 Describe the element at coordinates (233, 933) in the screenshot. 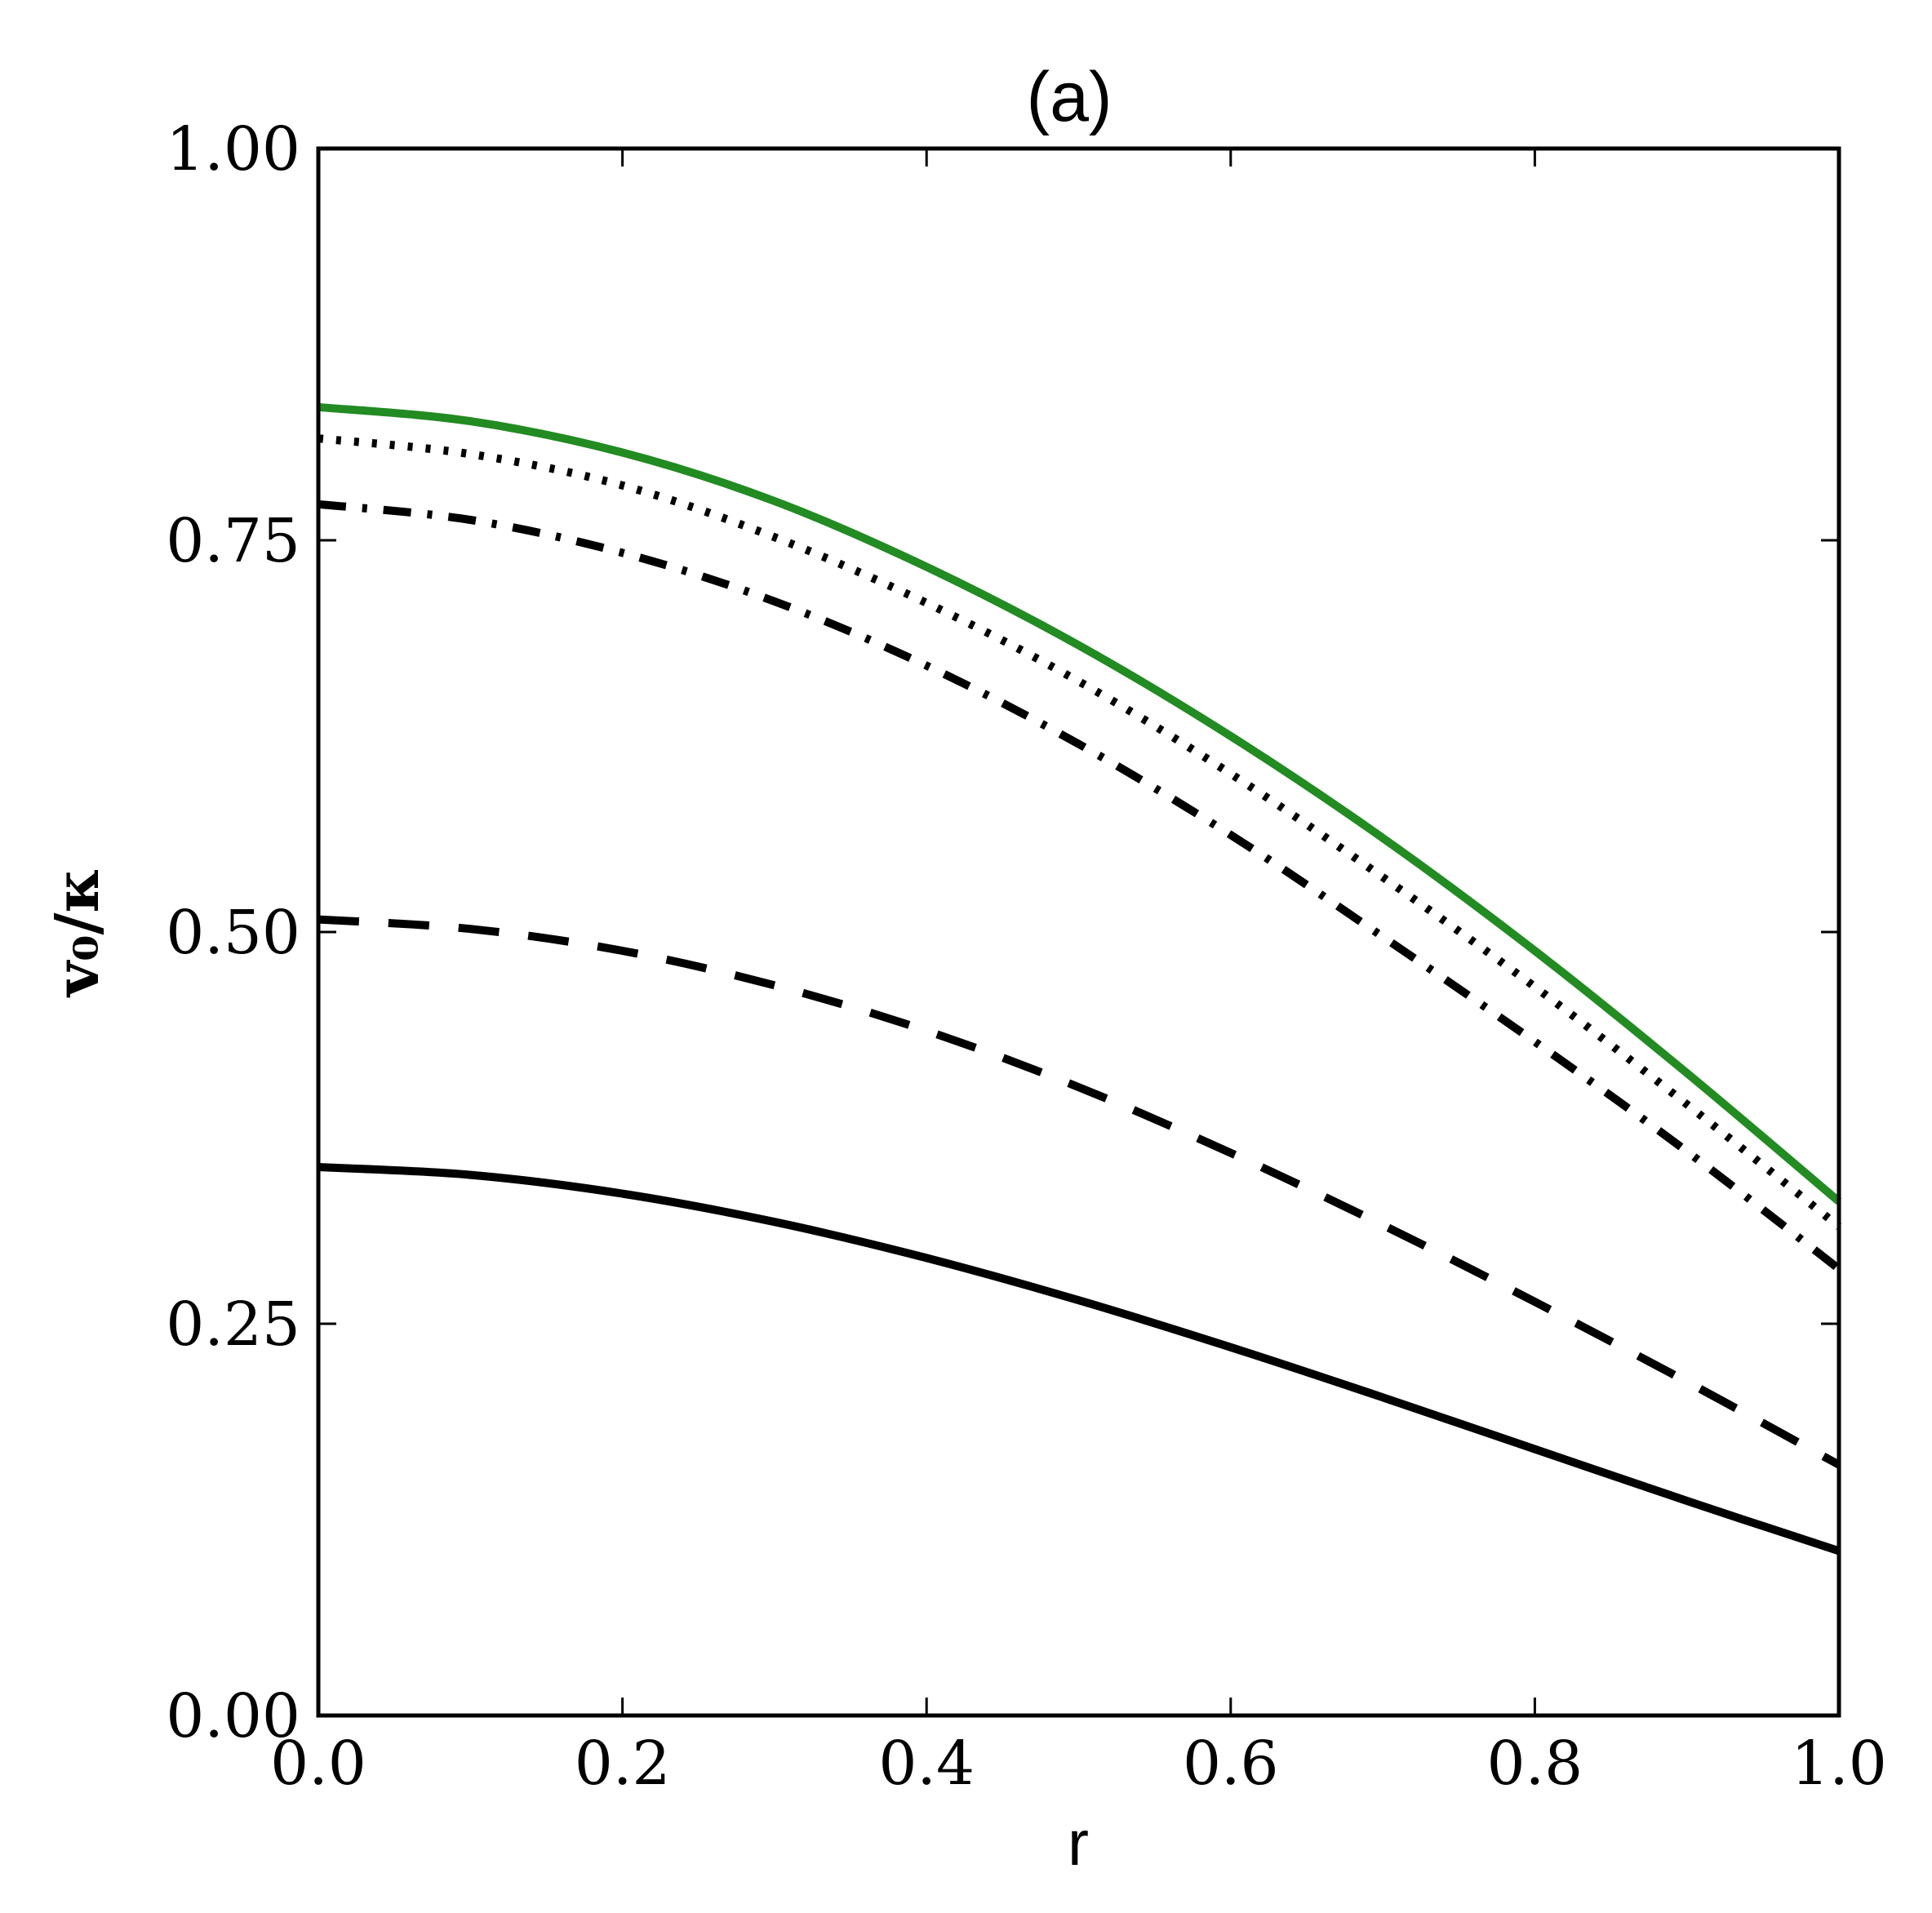

I see `y-tick-label: 0.50` at that location.